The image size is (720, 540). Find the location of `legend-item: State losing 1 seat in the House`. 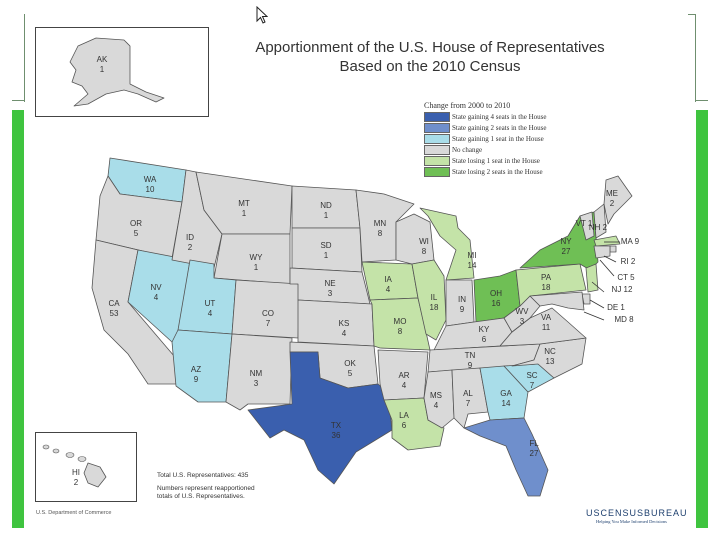

legend-item: State losing 1 seat in the House is located at coordinates (482, 160).